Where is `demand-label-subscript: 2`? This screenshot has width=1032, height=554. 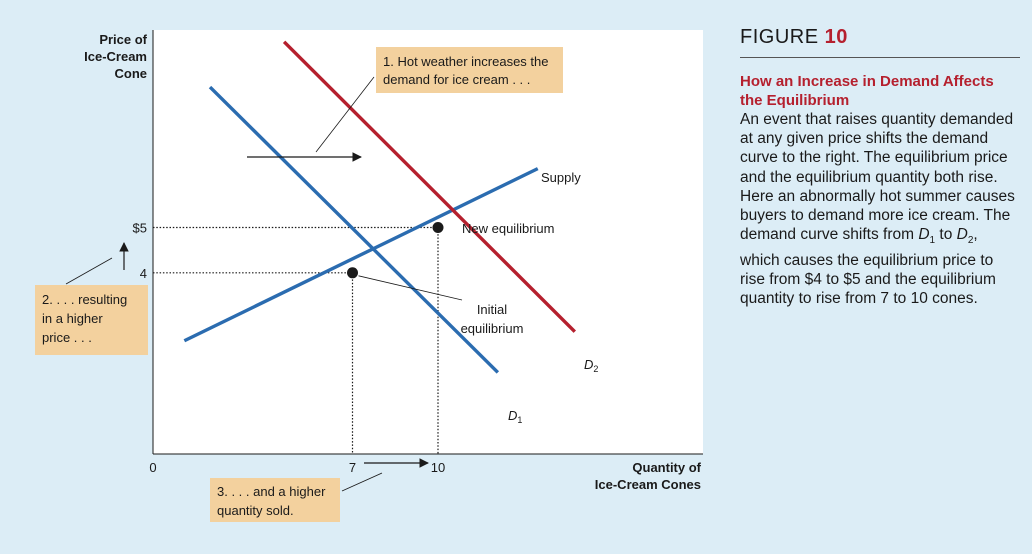 demand-label-subscript: 2 is located at coordinates (595, 369).